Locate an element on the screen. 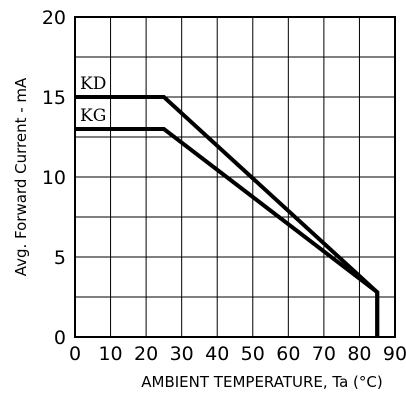 The image size is (406, 394). x-tick-label: 50 is located at coordinates (253, 354).